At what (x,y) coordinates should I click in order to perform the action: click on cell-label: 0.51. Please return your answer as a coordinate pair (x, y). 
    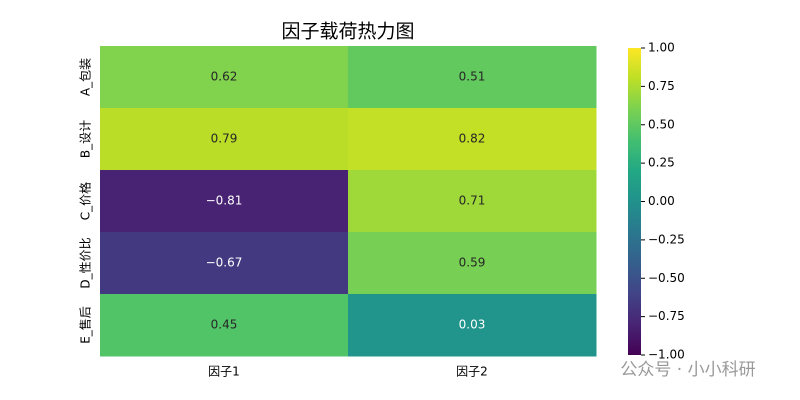
    Looking at the image, I should click on (472, 77).